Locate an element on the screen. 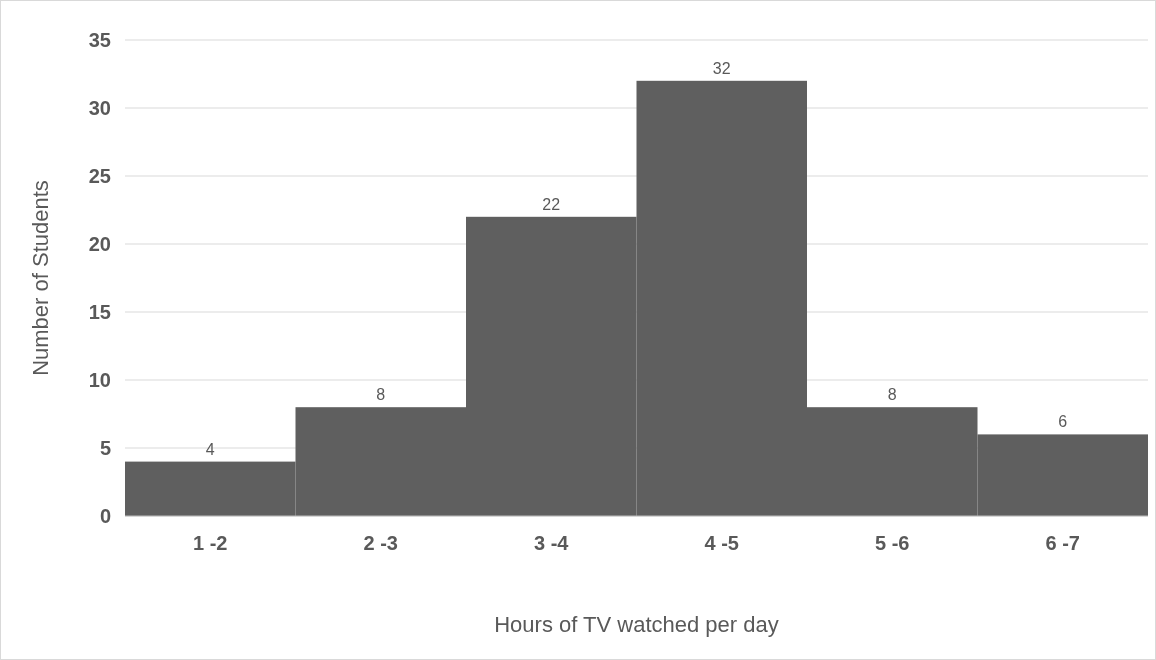  x-axis-title: Hours of TV watched per day is located at coordinates (636, 624).